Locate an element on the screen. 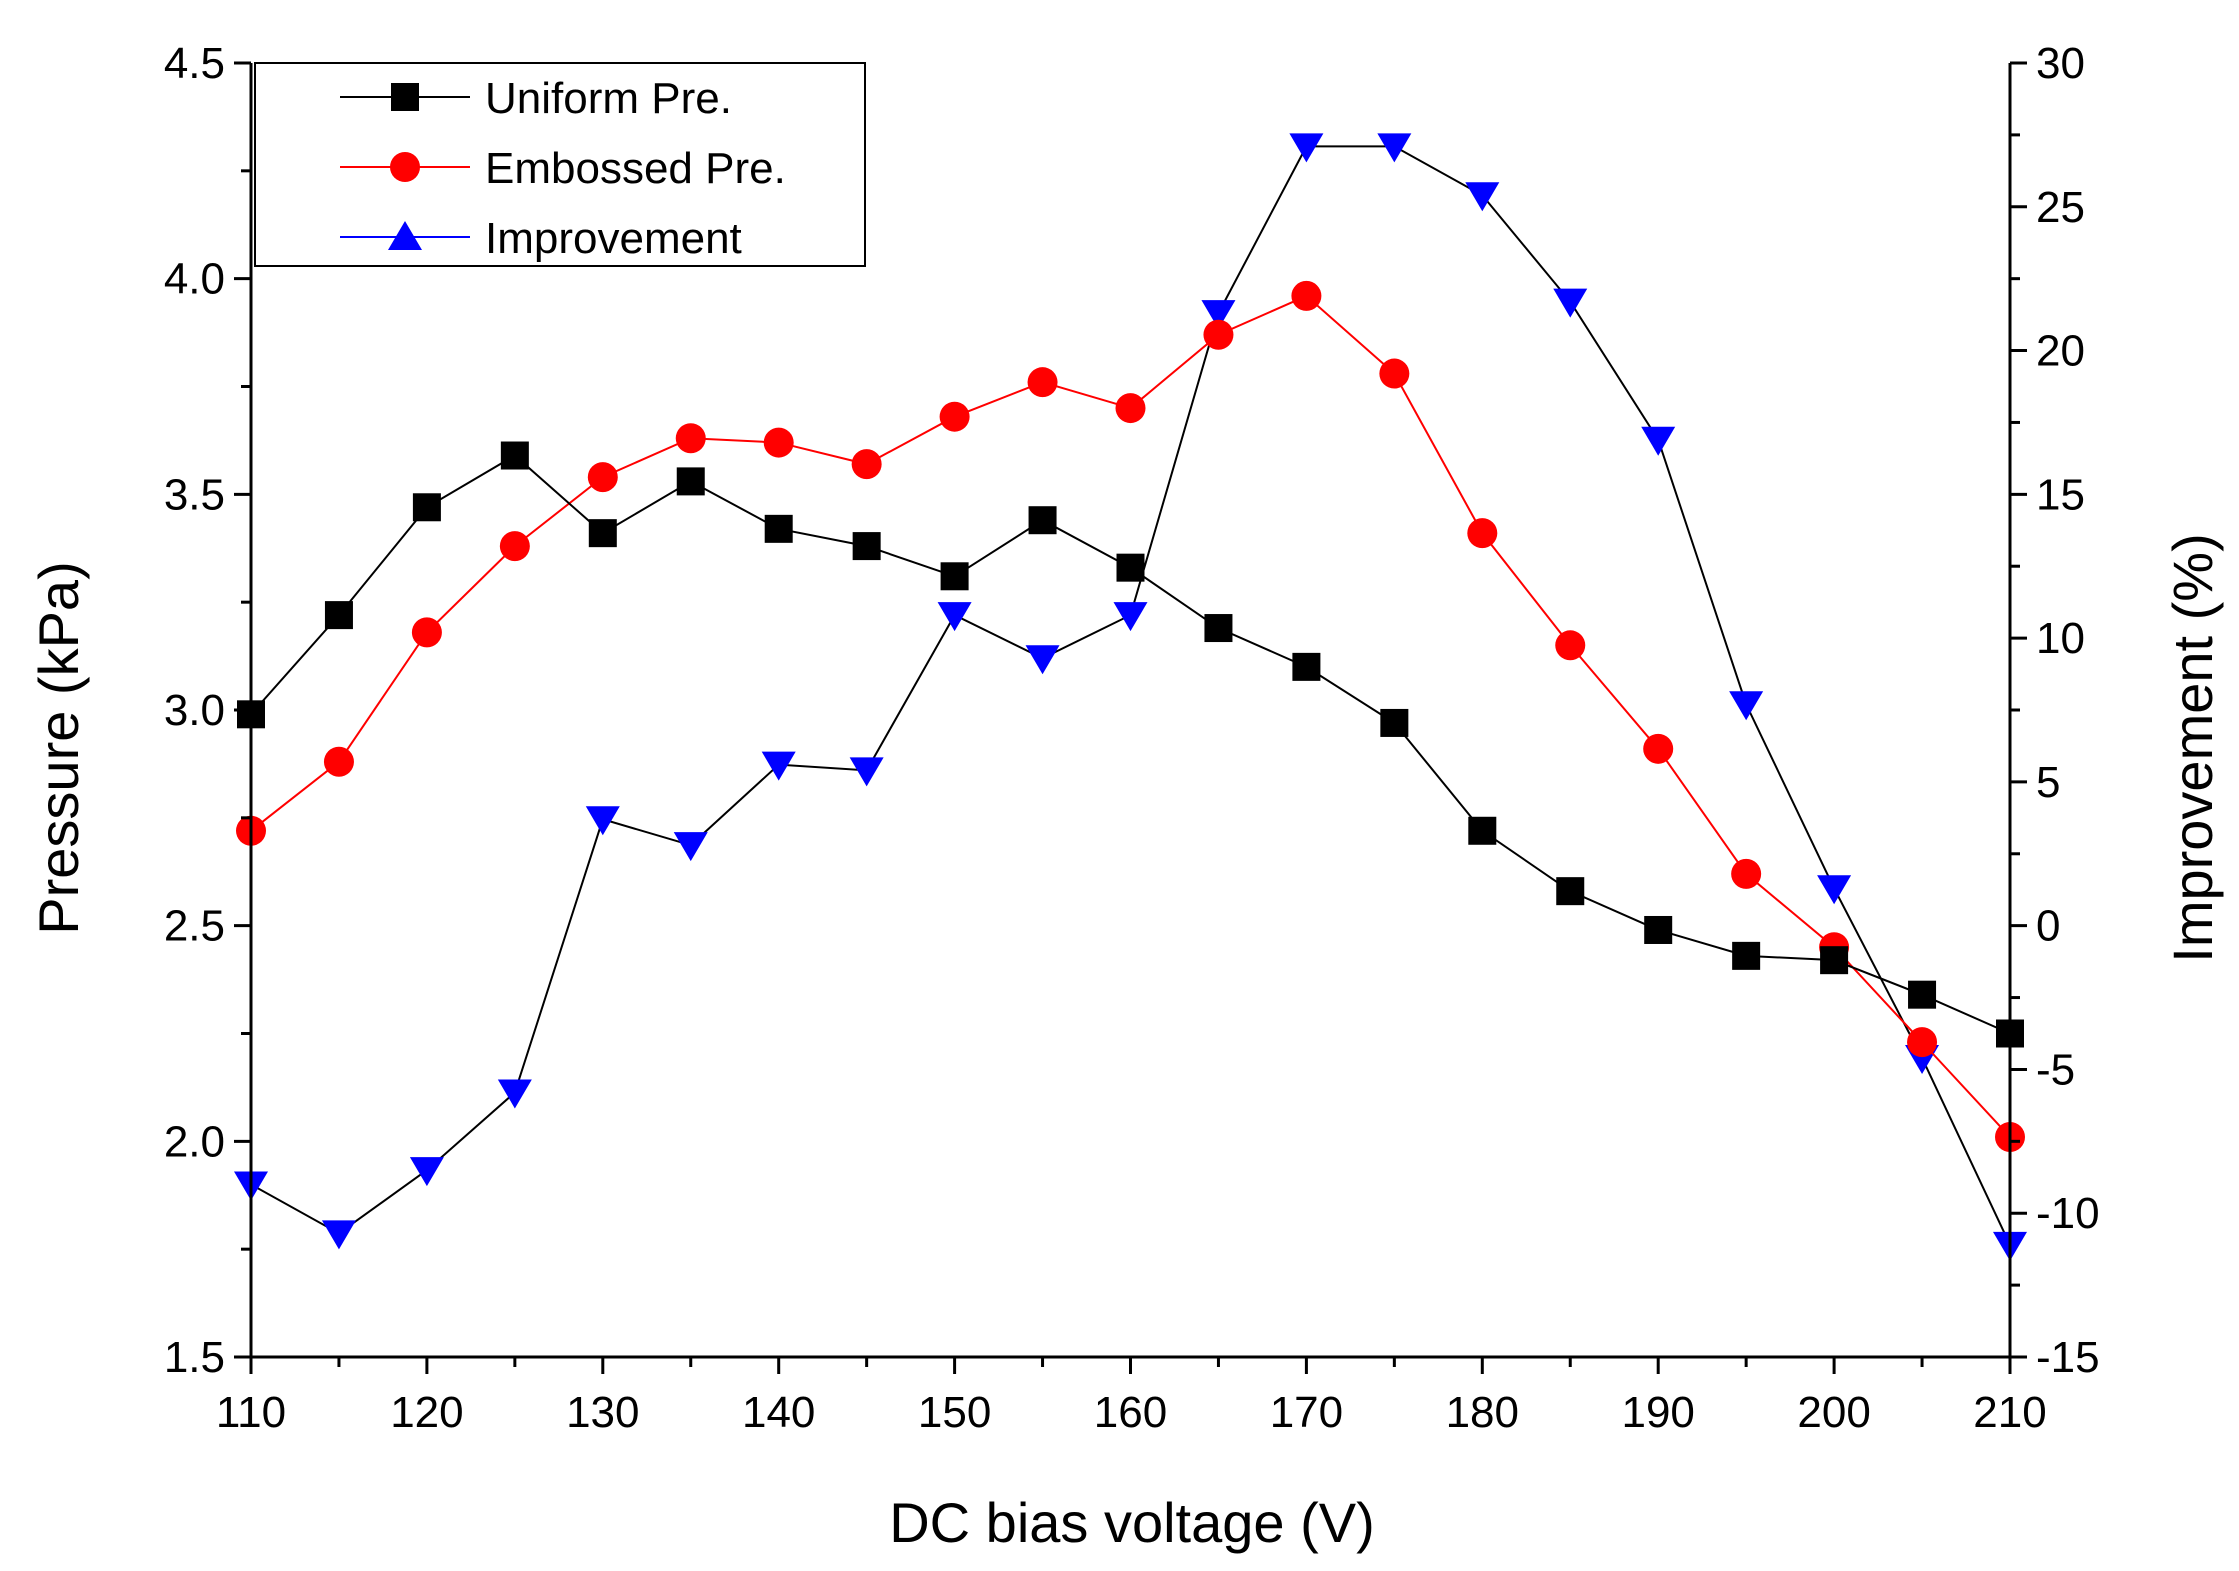 This screenshot has width=2239, height=1571. legend-entry: Uniform Pre. is located at coordinates (536, 98).